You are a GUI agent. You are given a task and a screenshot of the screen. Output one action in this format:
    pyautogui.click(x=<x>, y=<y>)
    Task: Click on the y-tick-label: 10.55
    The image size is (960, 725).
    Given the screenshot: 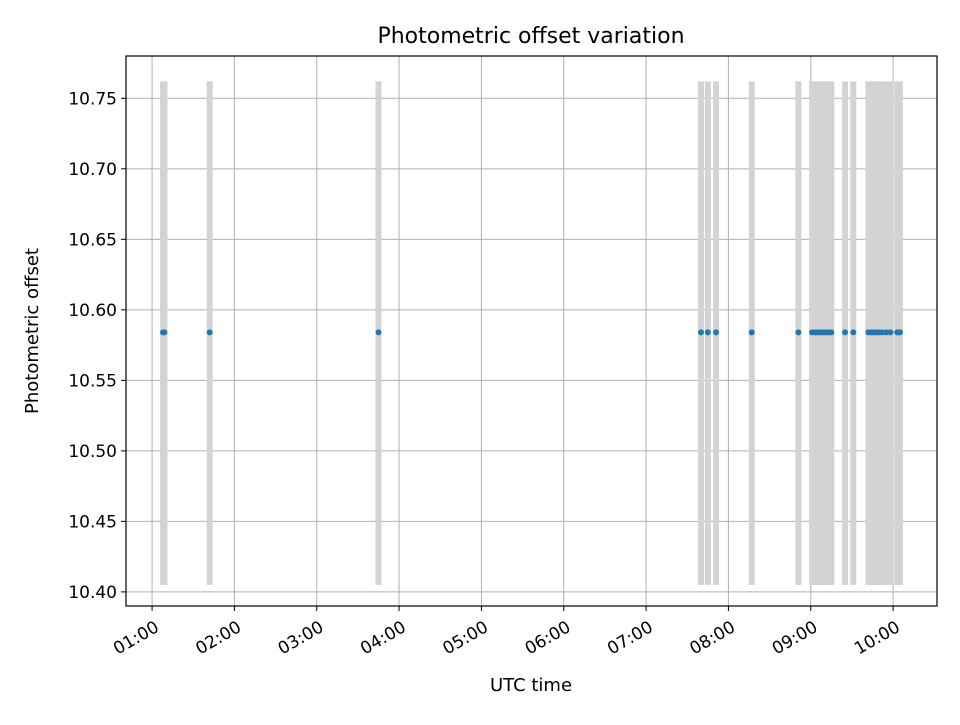 What is the action you would take?
    pyautogui.click(x=92, y=381)
    